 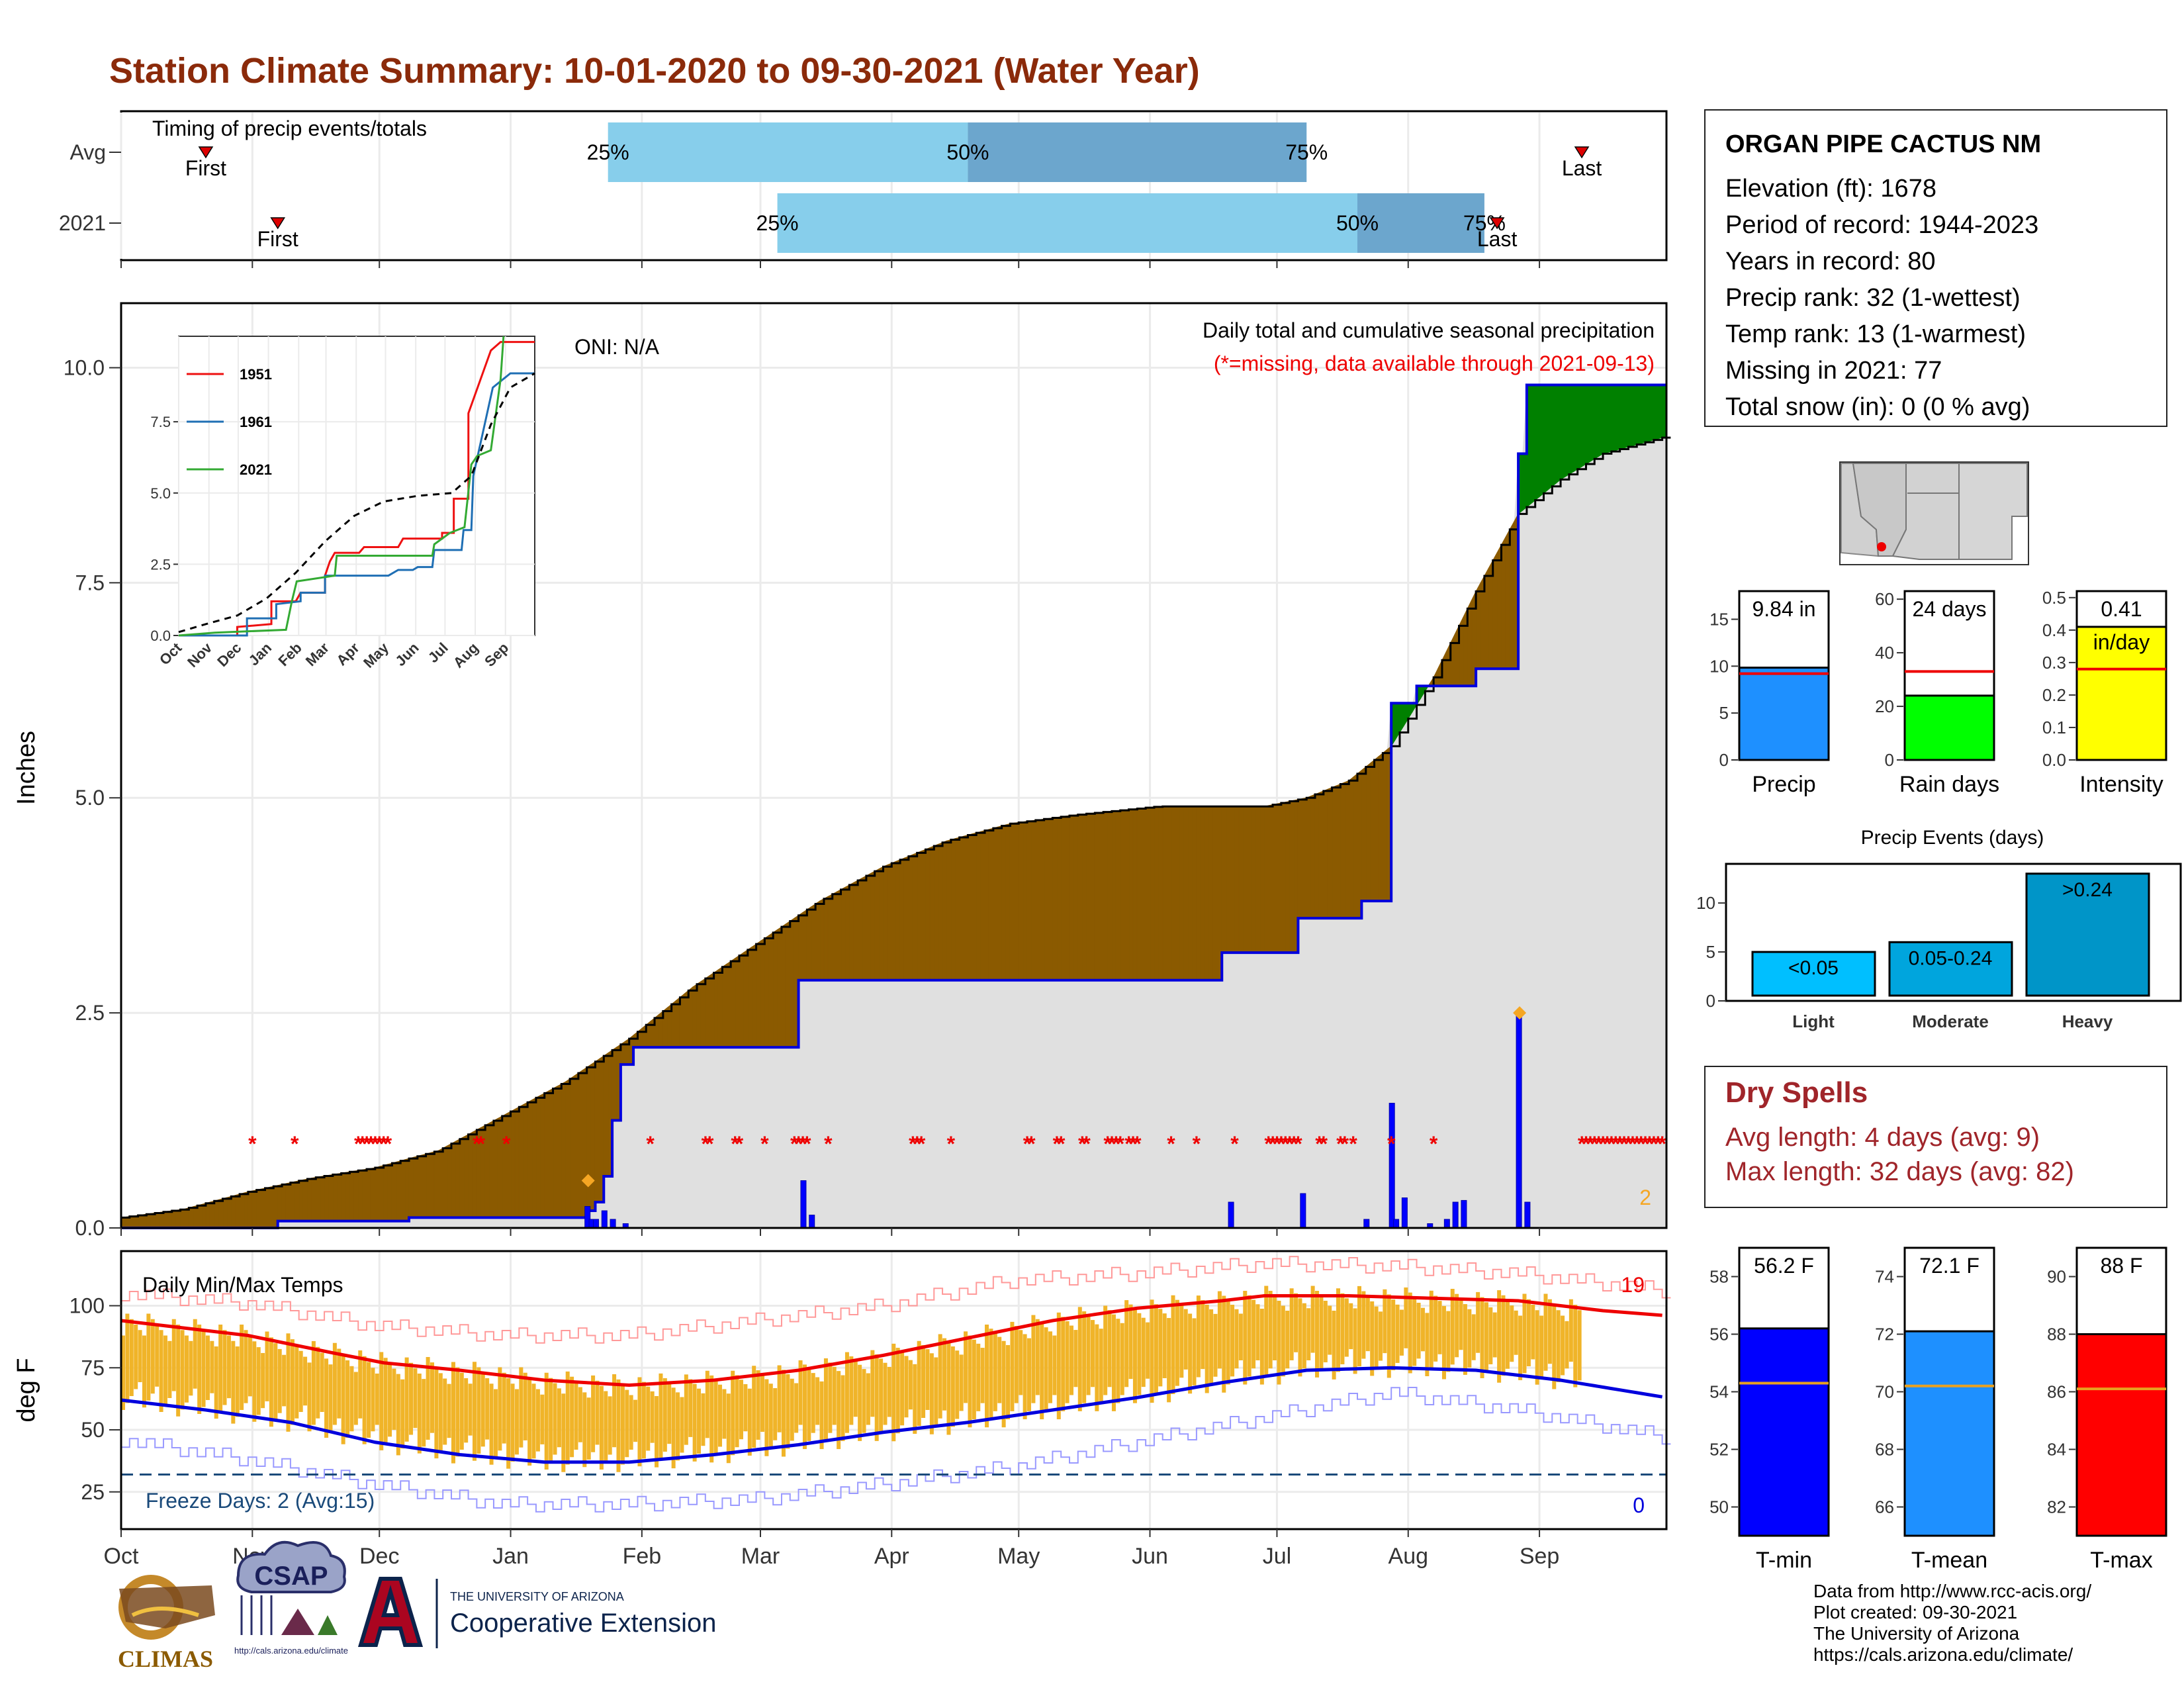 I want to click on temp-frame, so click(x=894, y=1390).